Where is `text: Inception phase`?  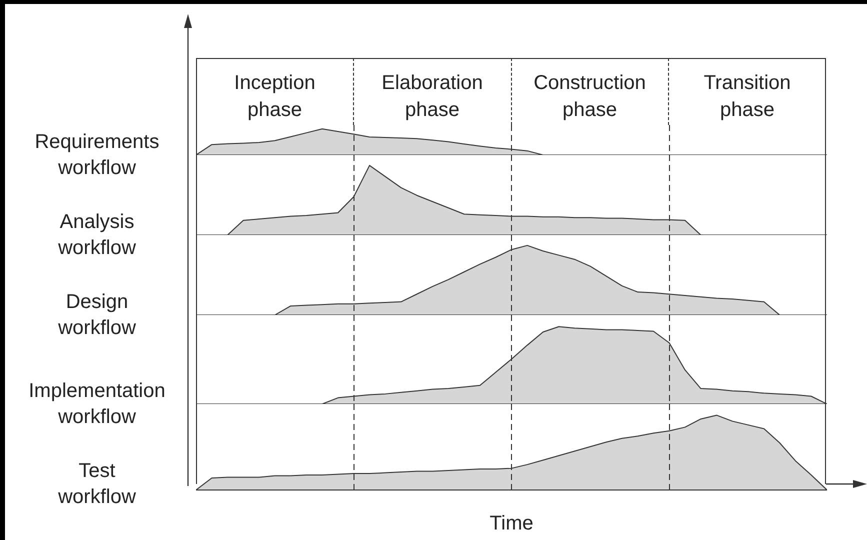 text: Inception phase is located at coordinates (274, 97).